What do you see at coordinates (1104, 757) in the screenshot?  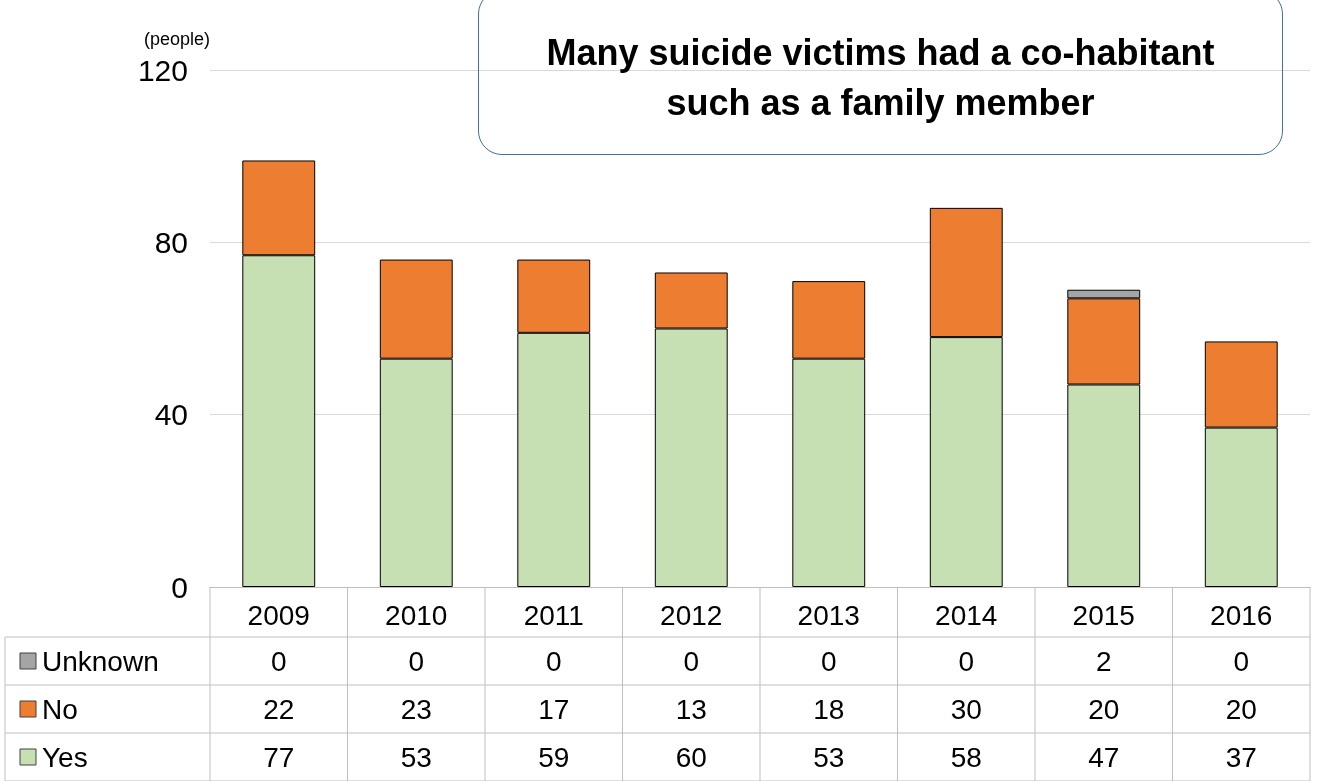 I see `data-label: 47` at bounding box center [1104, 757].